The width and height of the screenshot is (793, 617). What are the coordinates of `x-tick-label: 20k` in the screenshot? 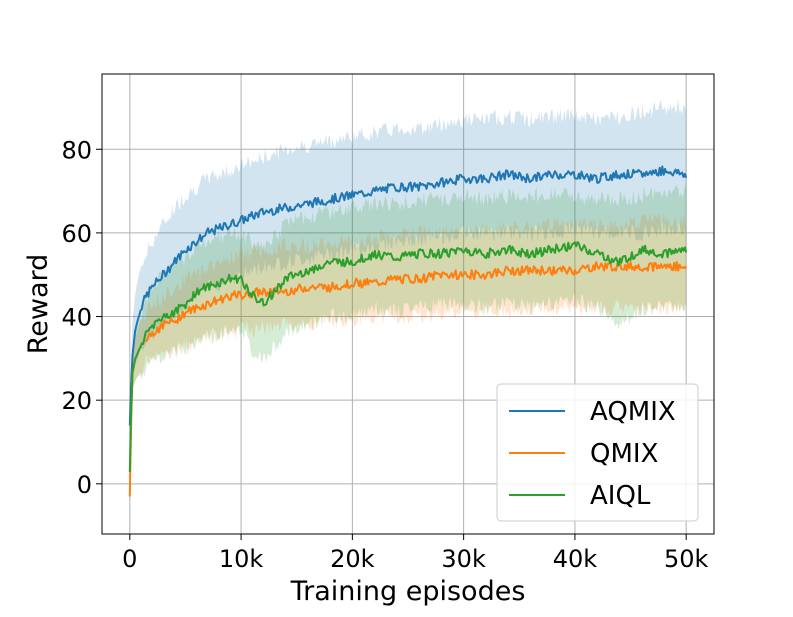 It's located at (352, 559).